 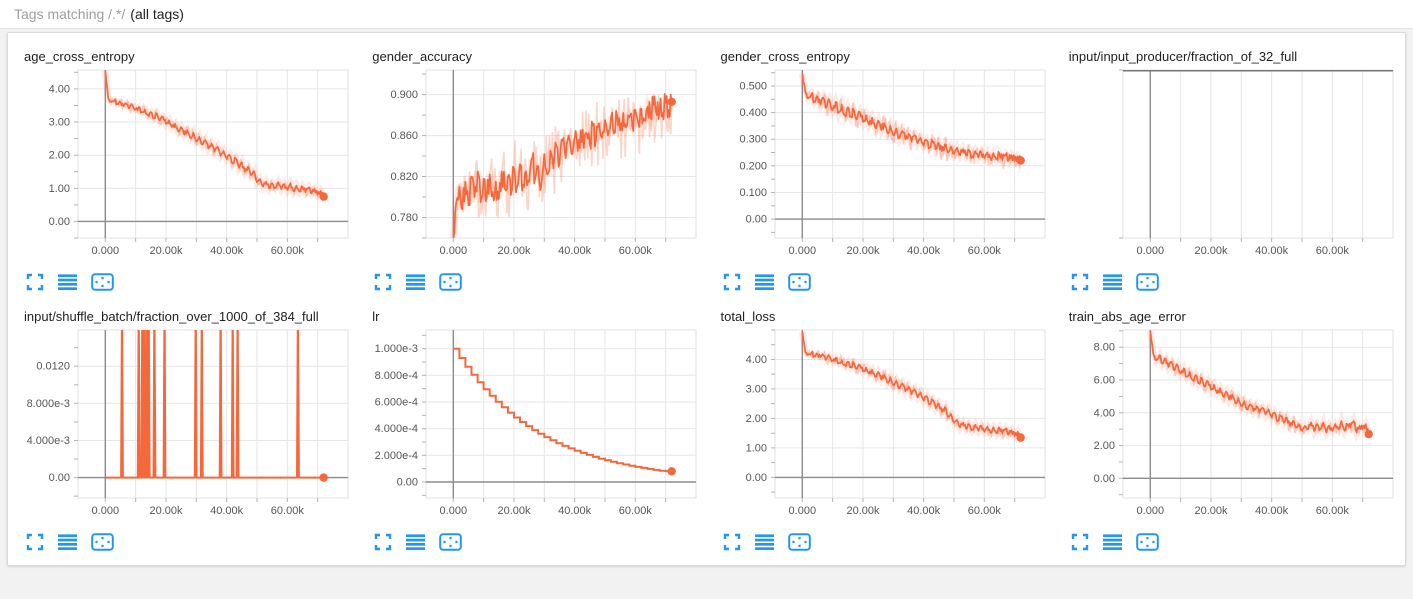 I want to click on svg-text: 0.860, so click(x=405, y=136).